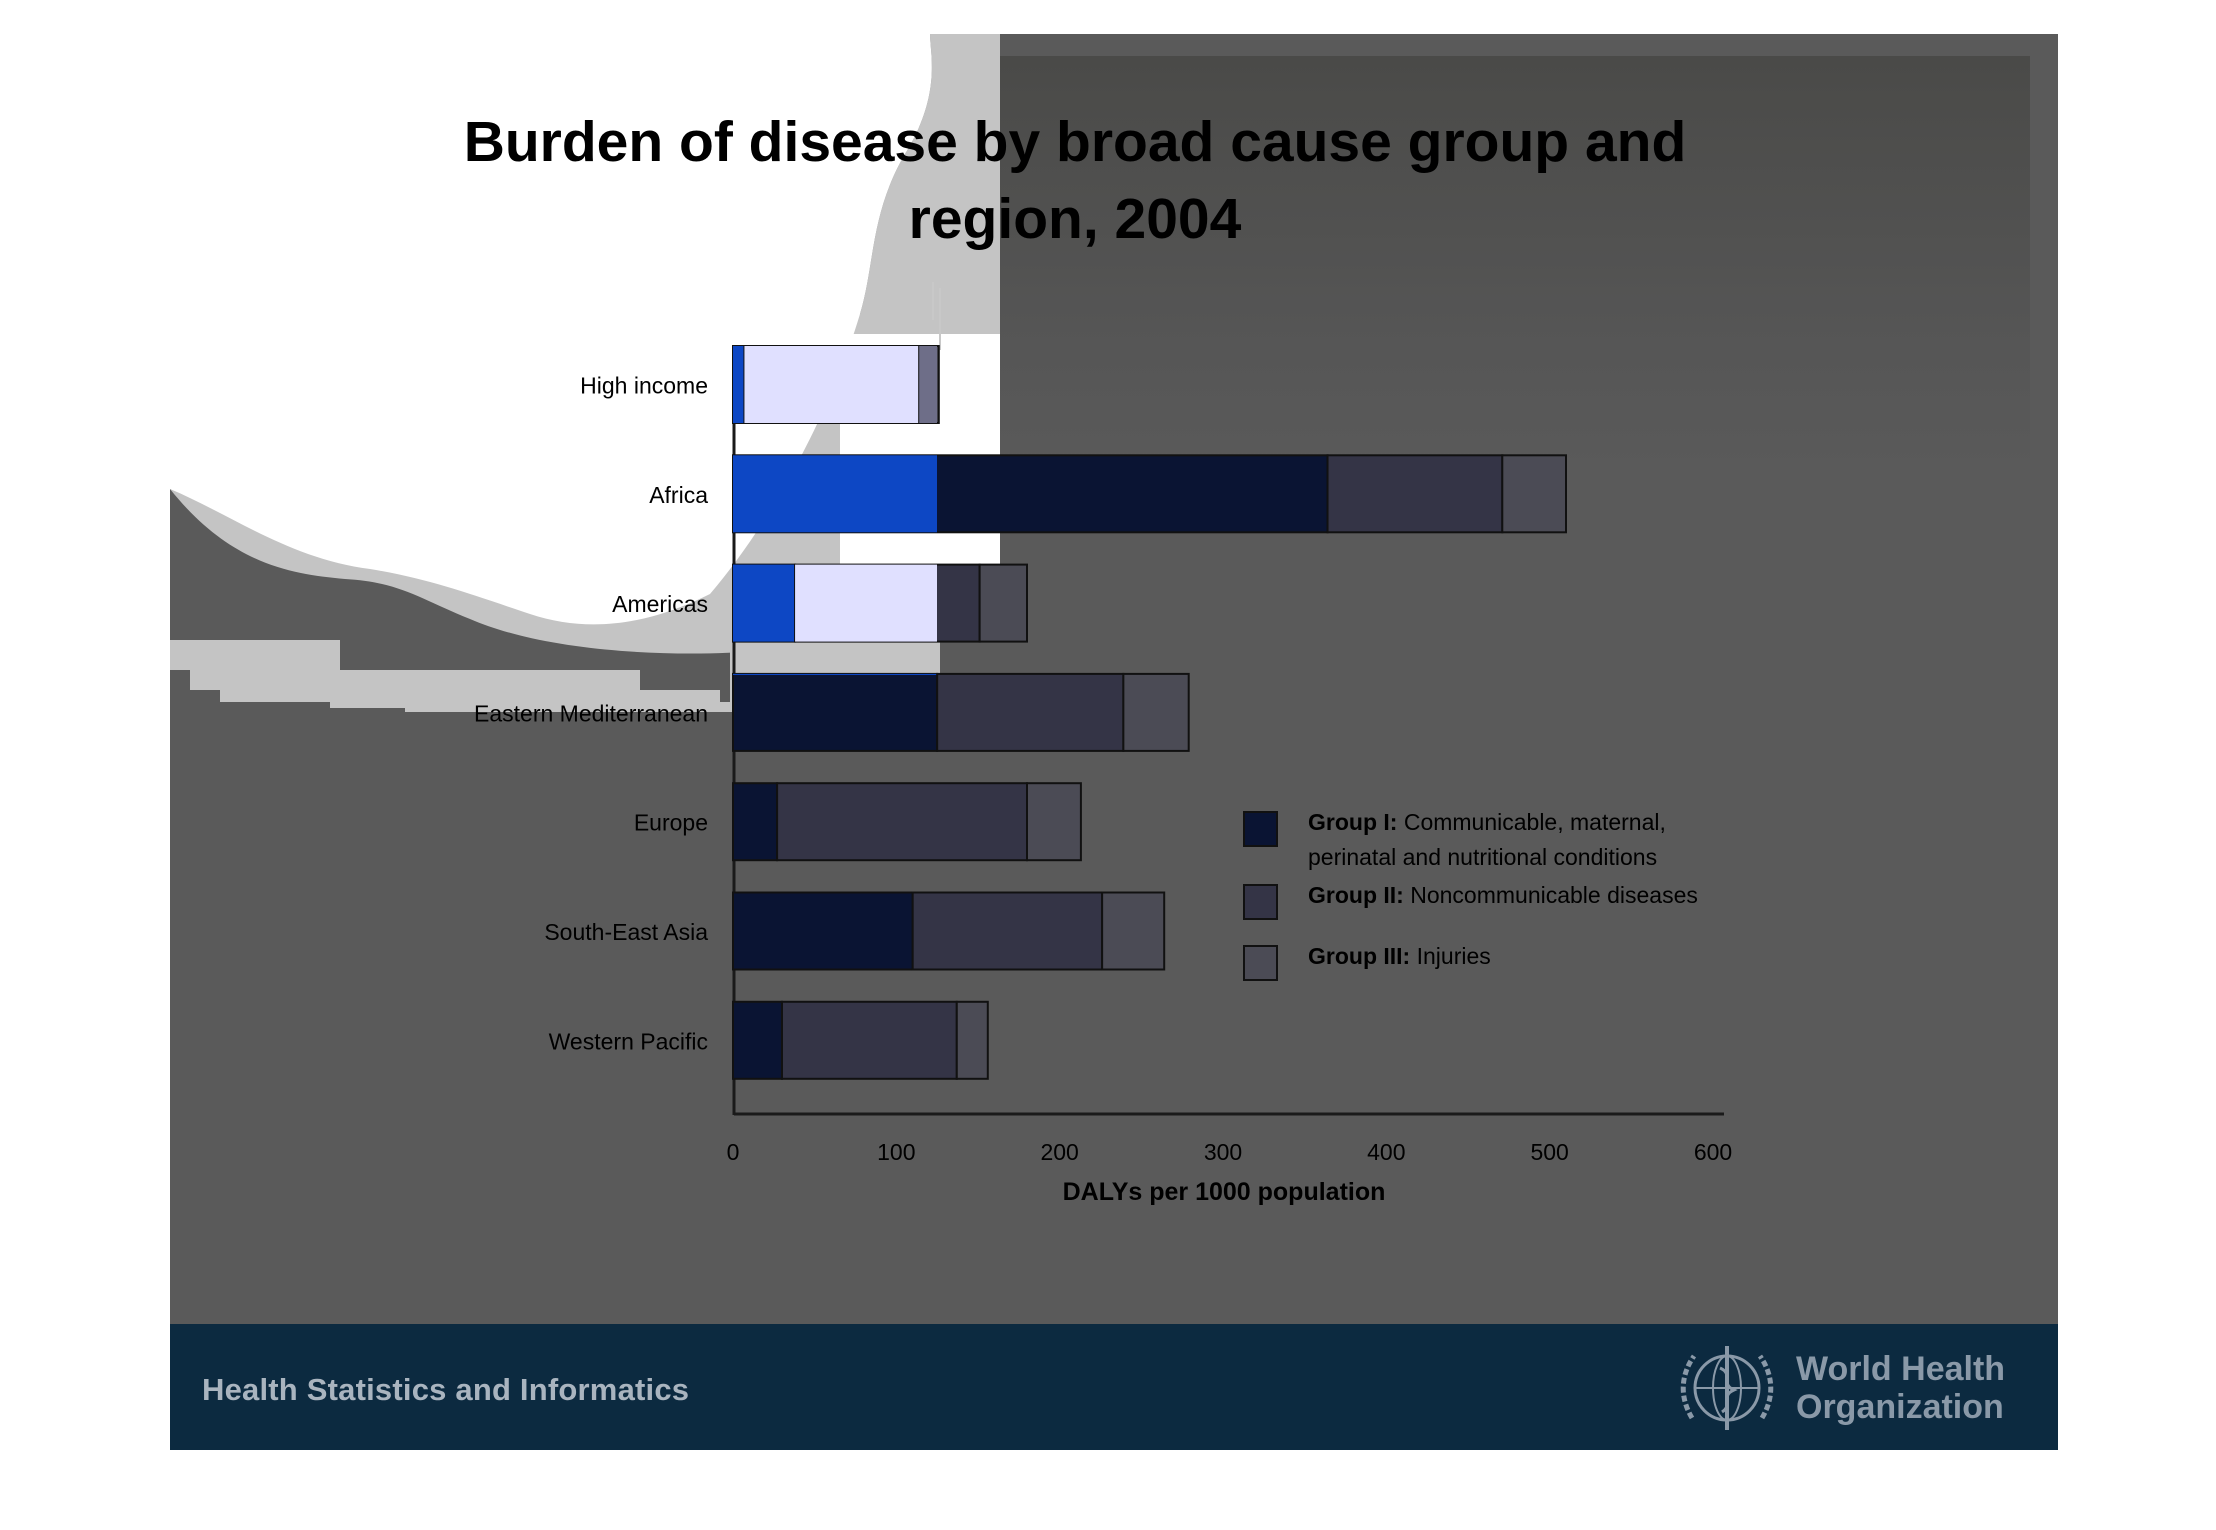 Image resolution: width=2216 pixels, height=1530 pixels. I want to click on legend-label-group-2: Group II: Noncommunicable diseases, so click(1503, 895).